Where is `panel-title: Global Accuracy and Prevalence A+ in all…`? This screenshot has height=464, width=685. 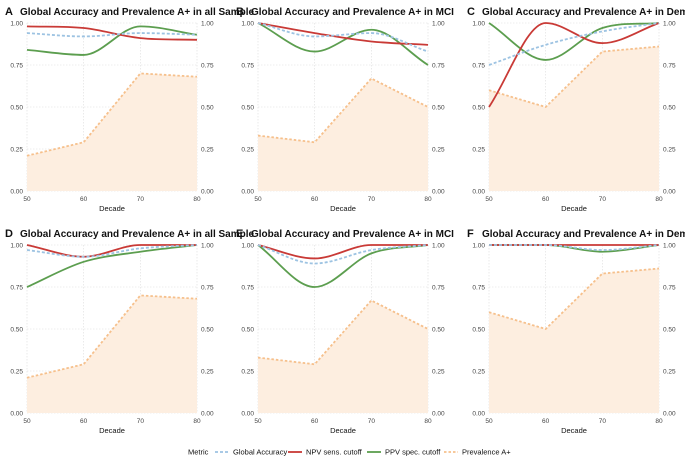
panel-title: Global Accuracy and Prevalence A+ in all… is located at coordinates (137, 234).